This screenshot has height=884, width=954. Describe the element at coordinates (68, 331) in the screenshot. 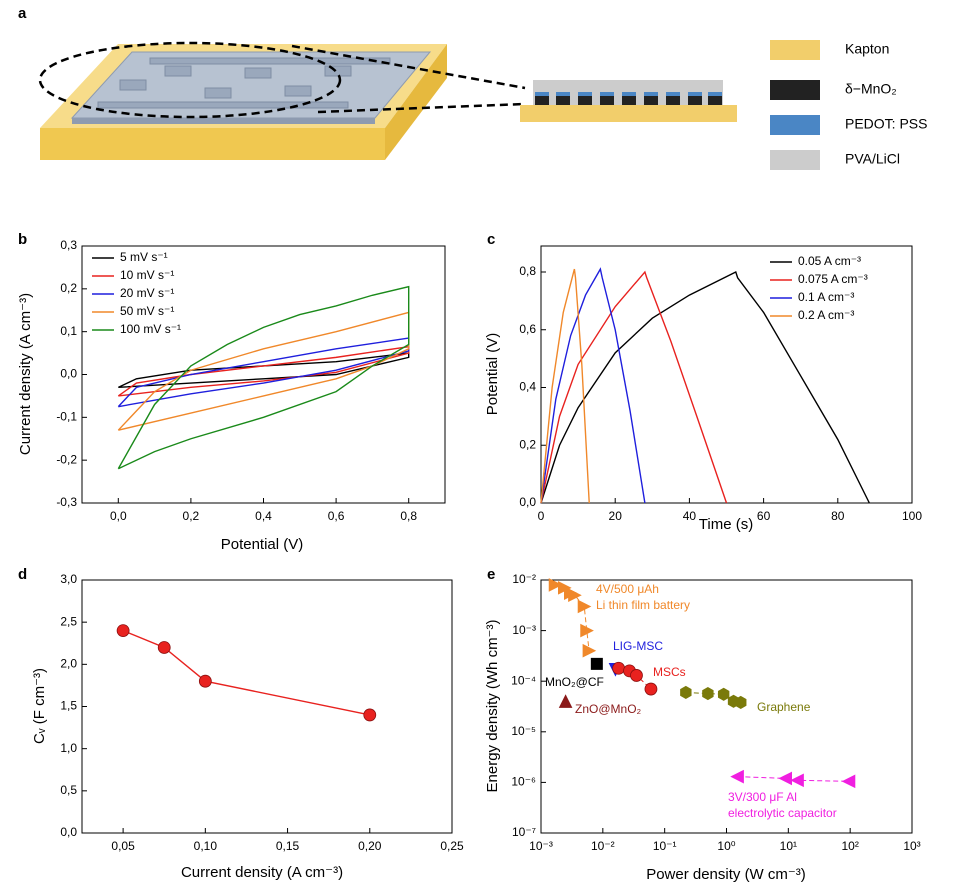

I see `y-tick-label: 0,1` at that location.